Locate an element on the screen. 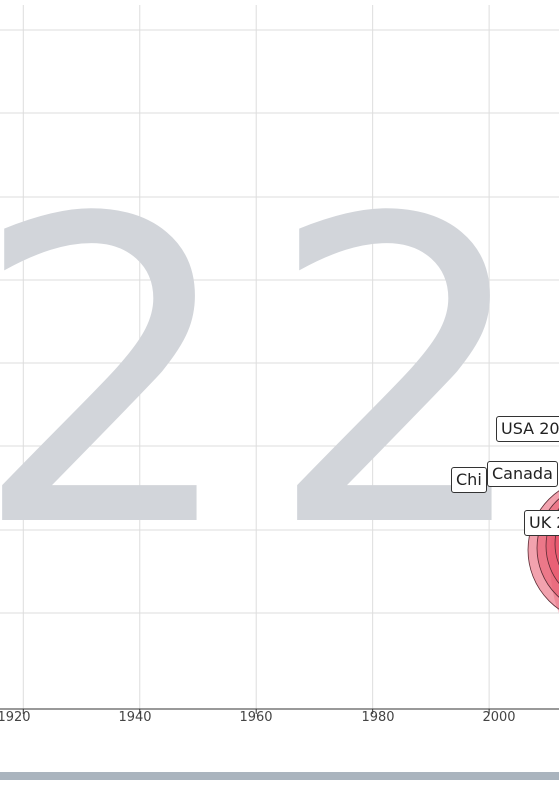 Image resolution: width=559 pixels, height=799 pixels. bubble-label-uk: UK 2 is located at coordinates (541, 523).